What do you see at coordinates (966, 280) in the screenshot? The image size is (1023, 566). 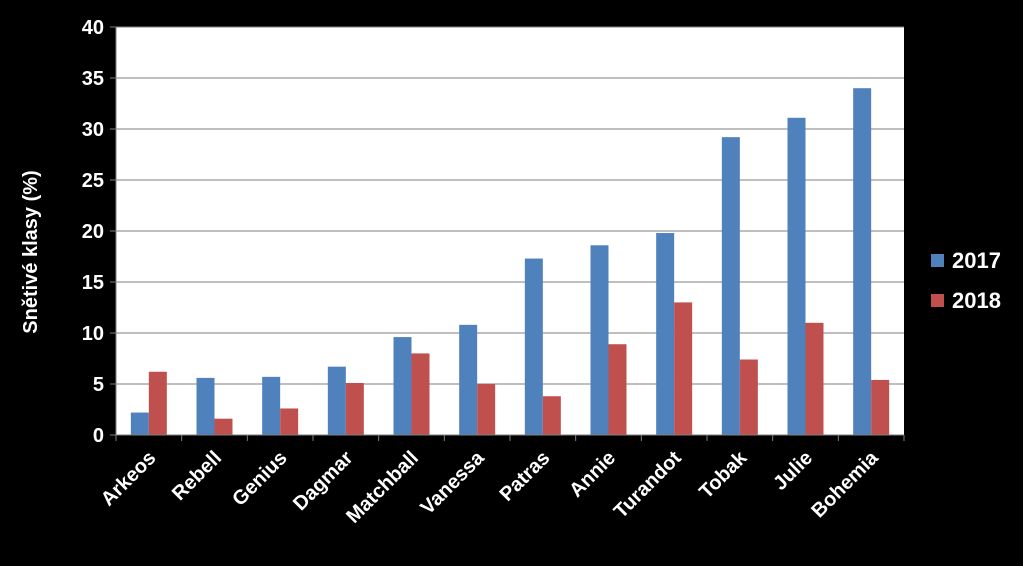 I see `legend: 2017 2018` at bounding box center [966, 280].